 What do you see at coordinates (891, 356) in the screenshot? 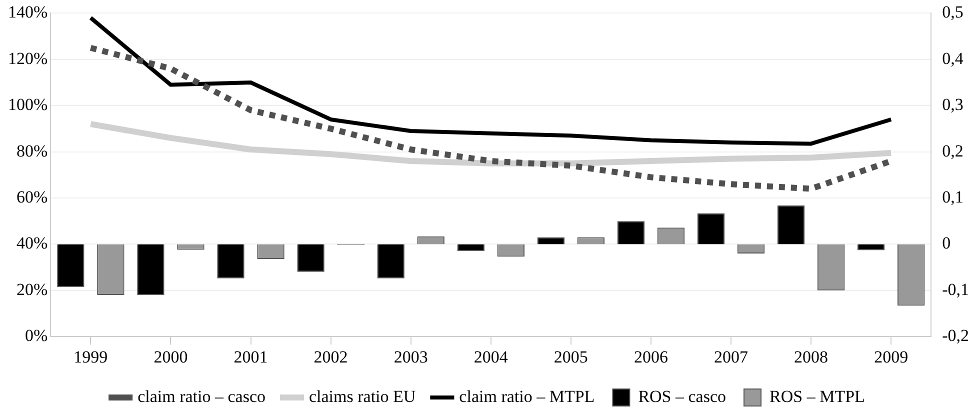
I see `x-tick-label: 2009` at bounding box center [891, 356].